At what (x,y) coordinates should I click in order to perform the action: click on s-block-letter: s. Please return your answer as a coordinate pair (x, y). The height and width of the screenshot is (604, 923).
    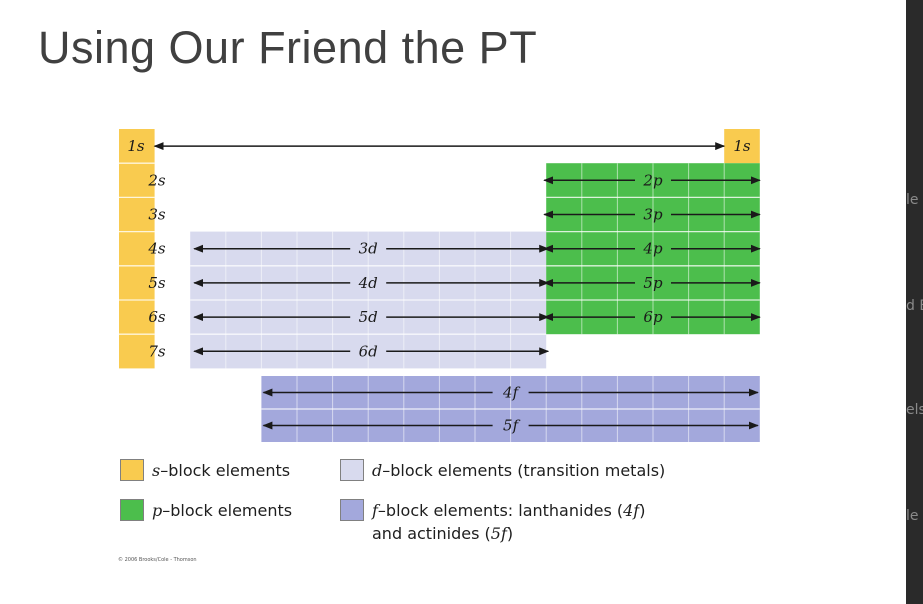
    Looking at the image, I should click on (156, 470).